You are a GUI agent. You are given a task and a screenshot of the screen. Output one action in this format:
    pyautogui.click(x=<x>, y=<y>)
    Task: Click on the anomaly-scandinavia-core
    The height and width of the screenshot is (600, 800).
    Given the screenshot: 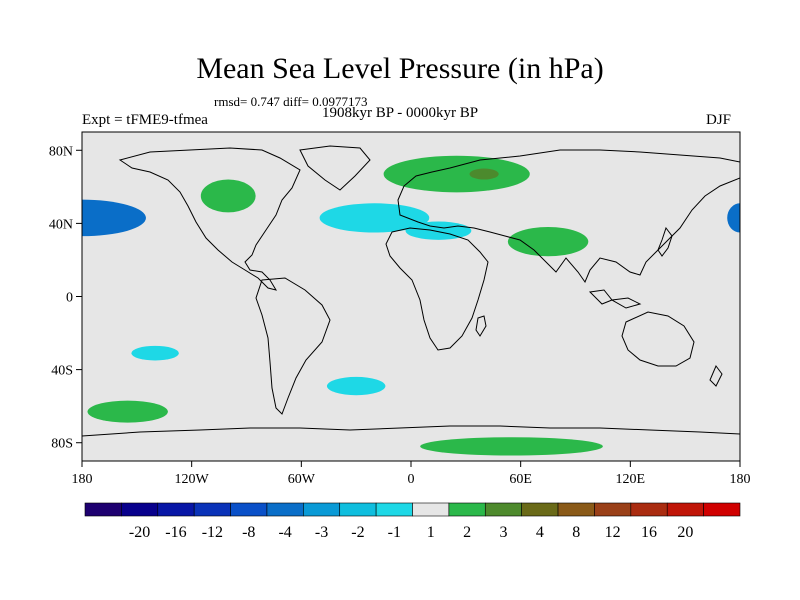 What is the action you would take?
    pyautogui.click(x=484, y=174)
    